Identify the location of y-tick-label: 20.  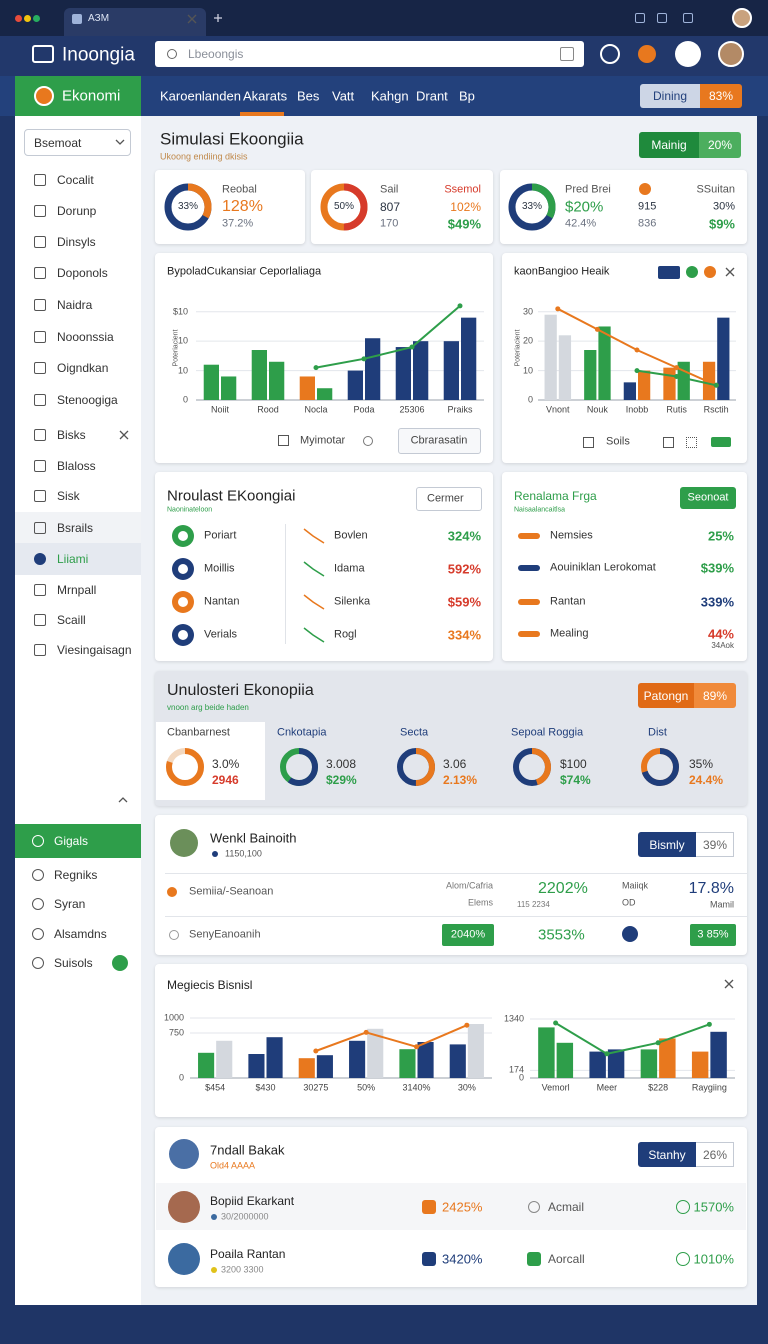
(527, 340).